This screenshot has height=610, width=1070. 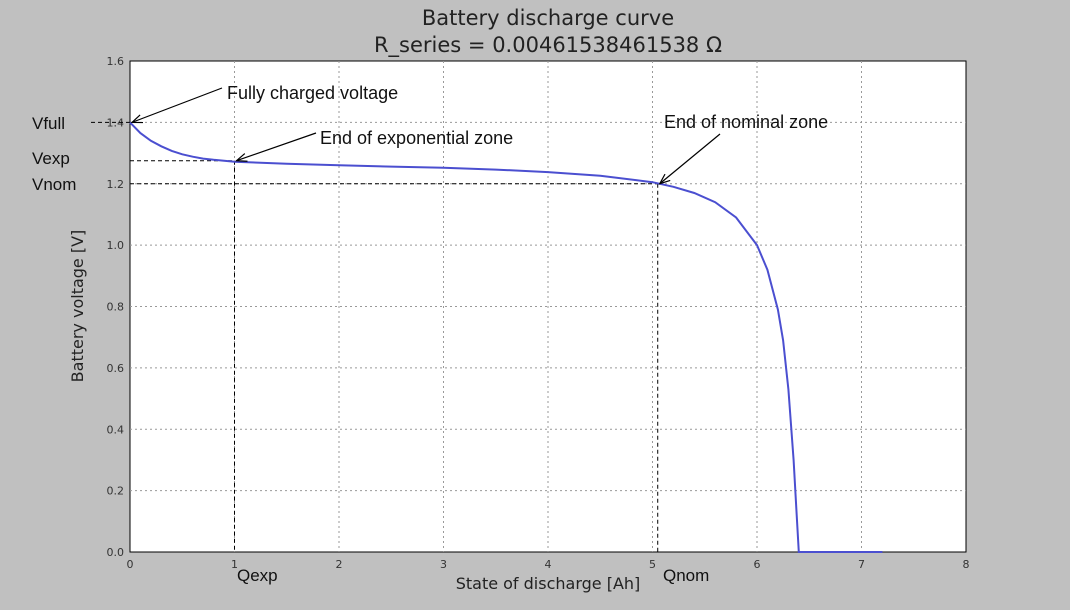 What do you see at coordinates (116, 491) in the screenshot?
I see `y-tick-label: 0.2` at bounding box center [116, 491].